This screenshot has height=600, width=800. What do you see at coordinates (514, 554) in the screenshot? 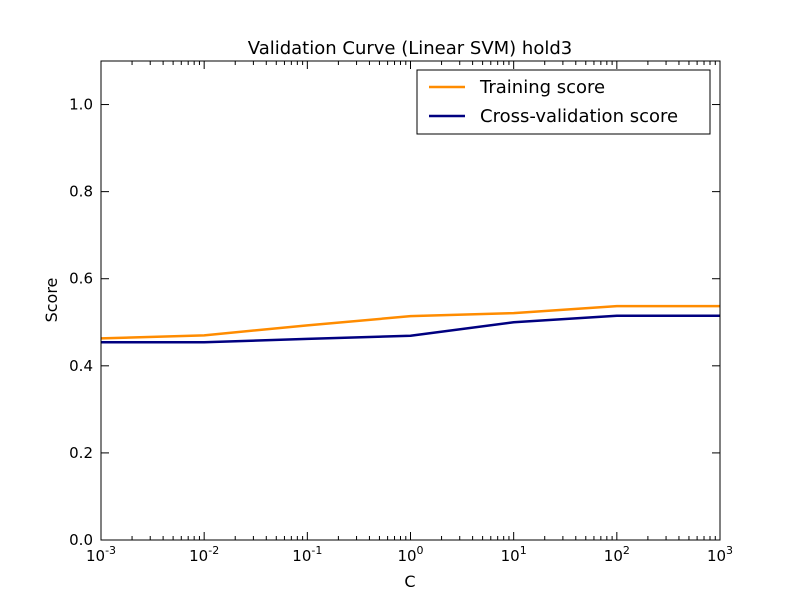
I see `x-tick-label: 10¹` at bounding box center [514, 554].